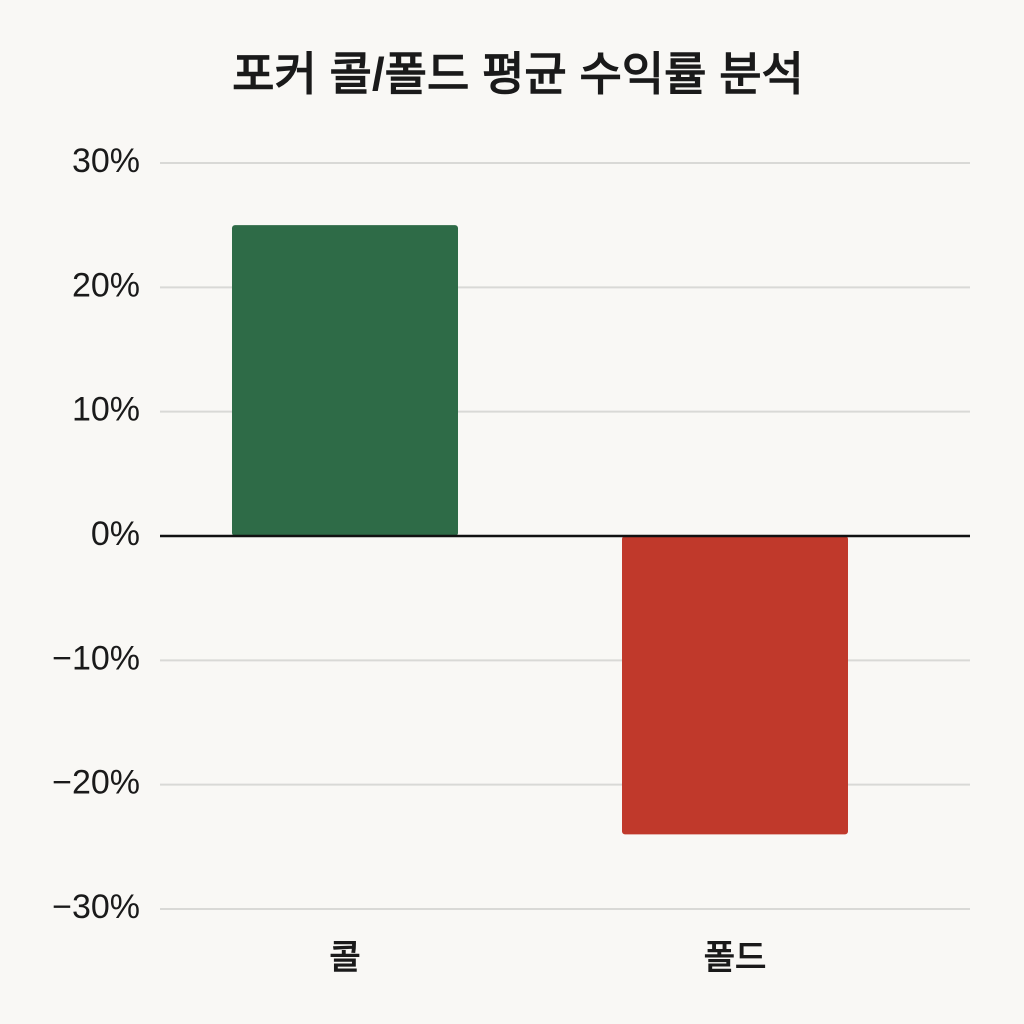  I want to click on y-tick-label: 30%, so click(106, 161).